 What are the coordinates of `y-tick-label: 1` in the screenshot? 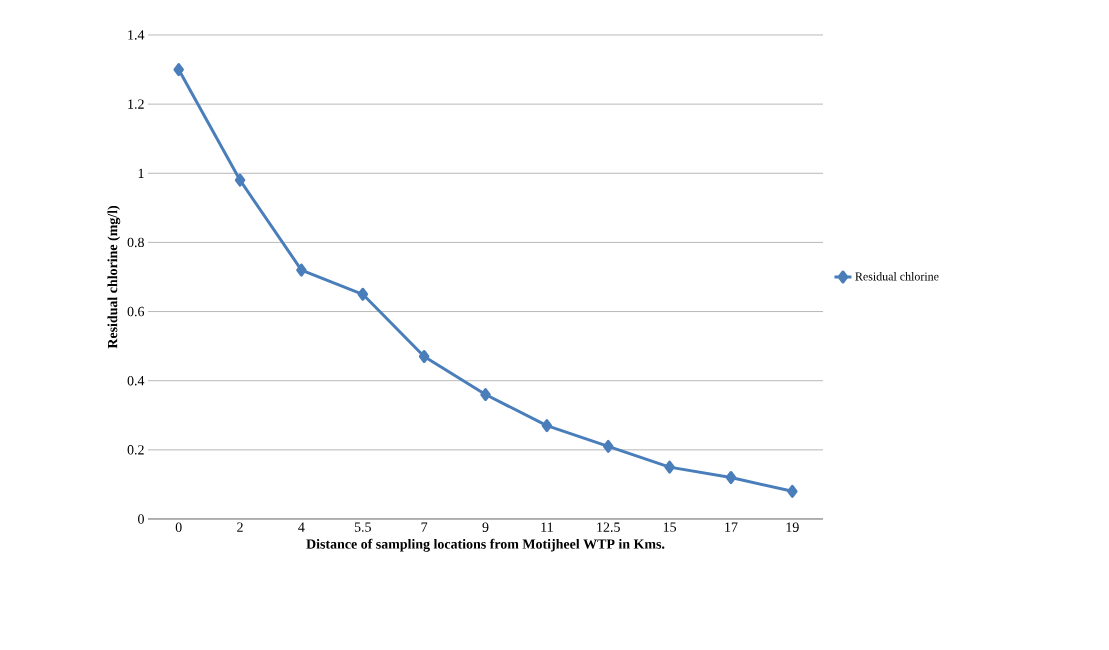 It's located at (141, 173).